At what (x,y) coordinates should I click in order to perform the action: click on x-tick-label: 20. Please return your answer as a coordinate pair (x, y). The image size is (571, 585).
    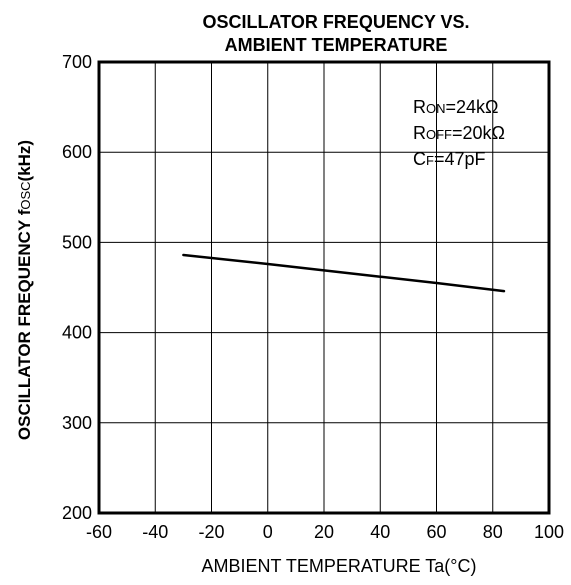
    Looking at the image, I should click on (324, 532).